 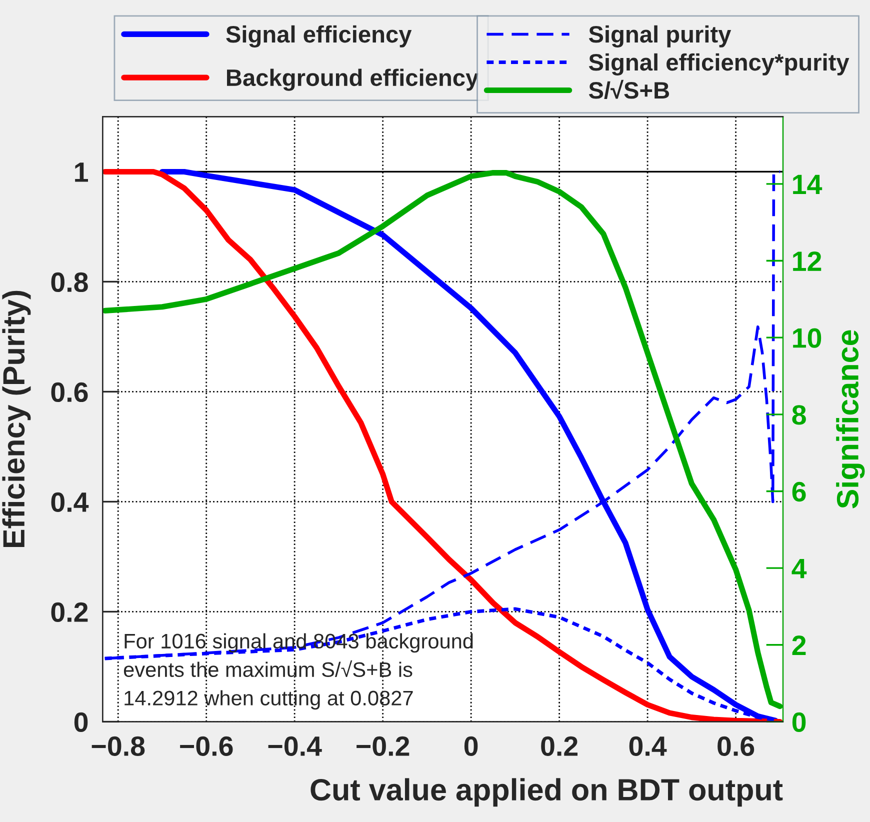 What do you see at coordinates (799, 645) in the screenshot?
I see `y2-tick-label: 2` at bounding box center [799, 645].